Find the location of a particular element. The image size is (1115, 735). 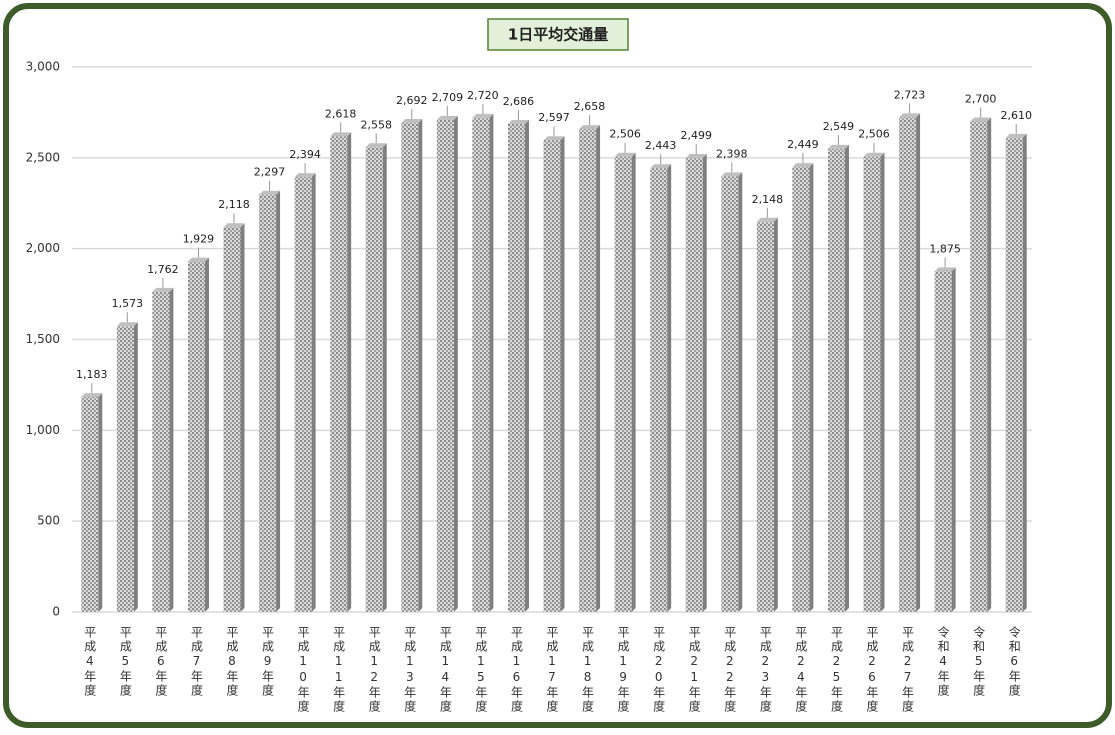

chart-title: 1日平均交通量 is located at coordinates (558, 35).